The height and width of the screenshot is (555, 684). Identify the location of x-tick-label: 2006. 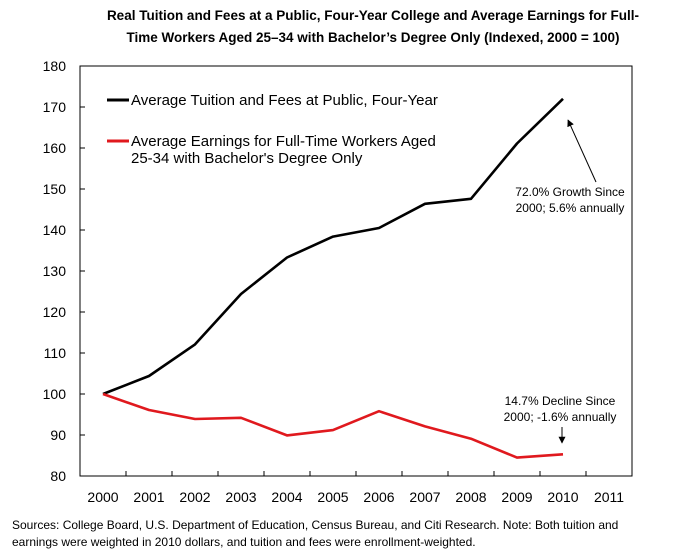
(378, 497).